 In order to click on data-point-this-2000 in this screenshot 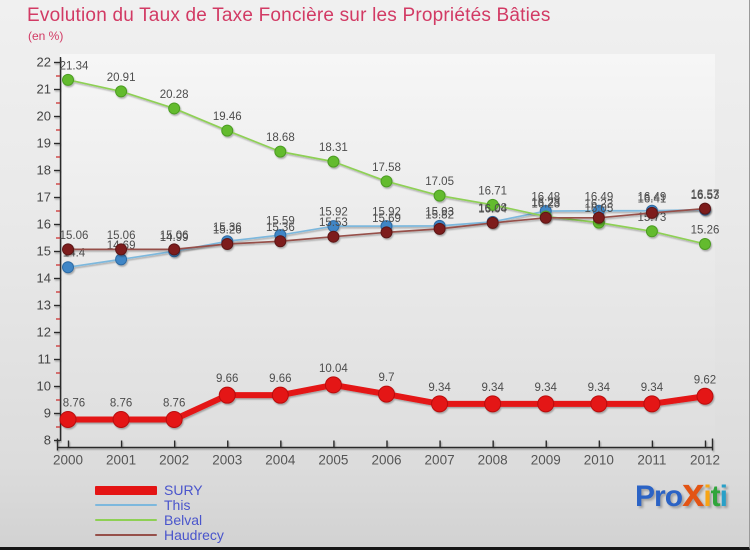, I will do `click(68, 267)`.